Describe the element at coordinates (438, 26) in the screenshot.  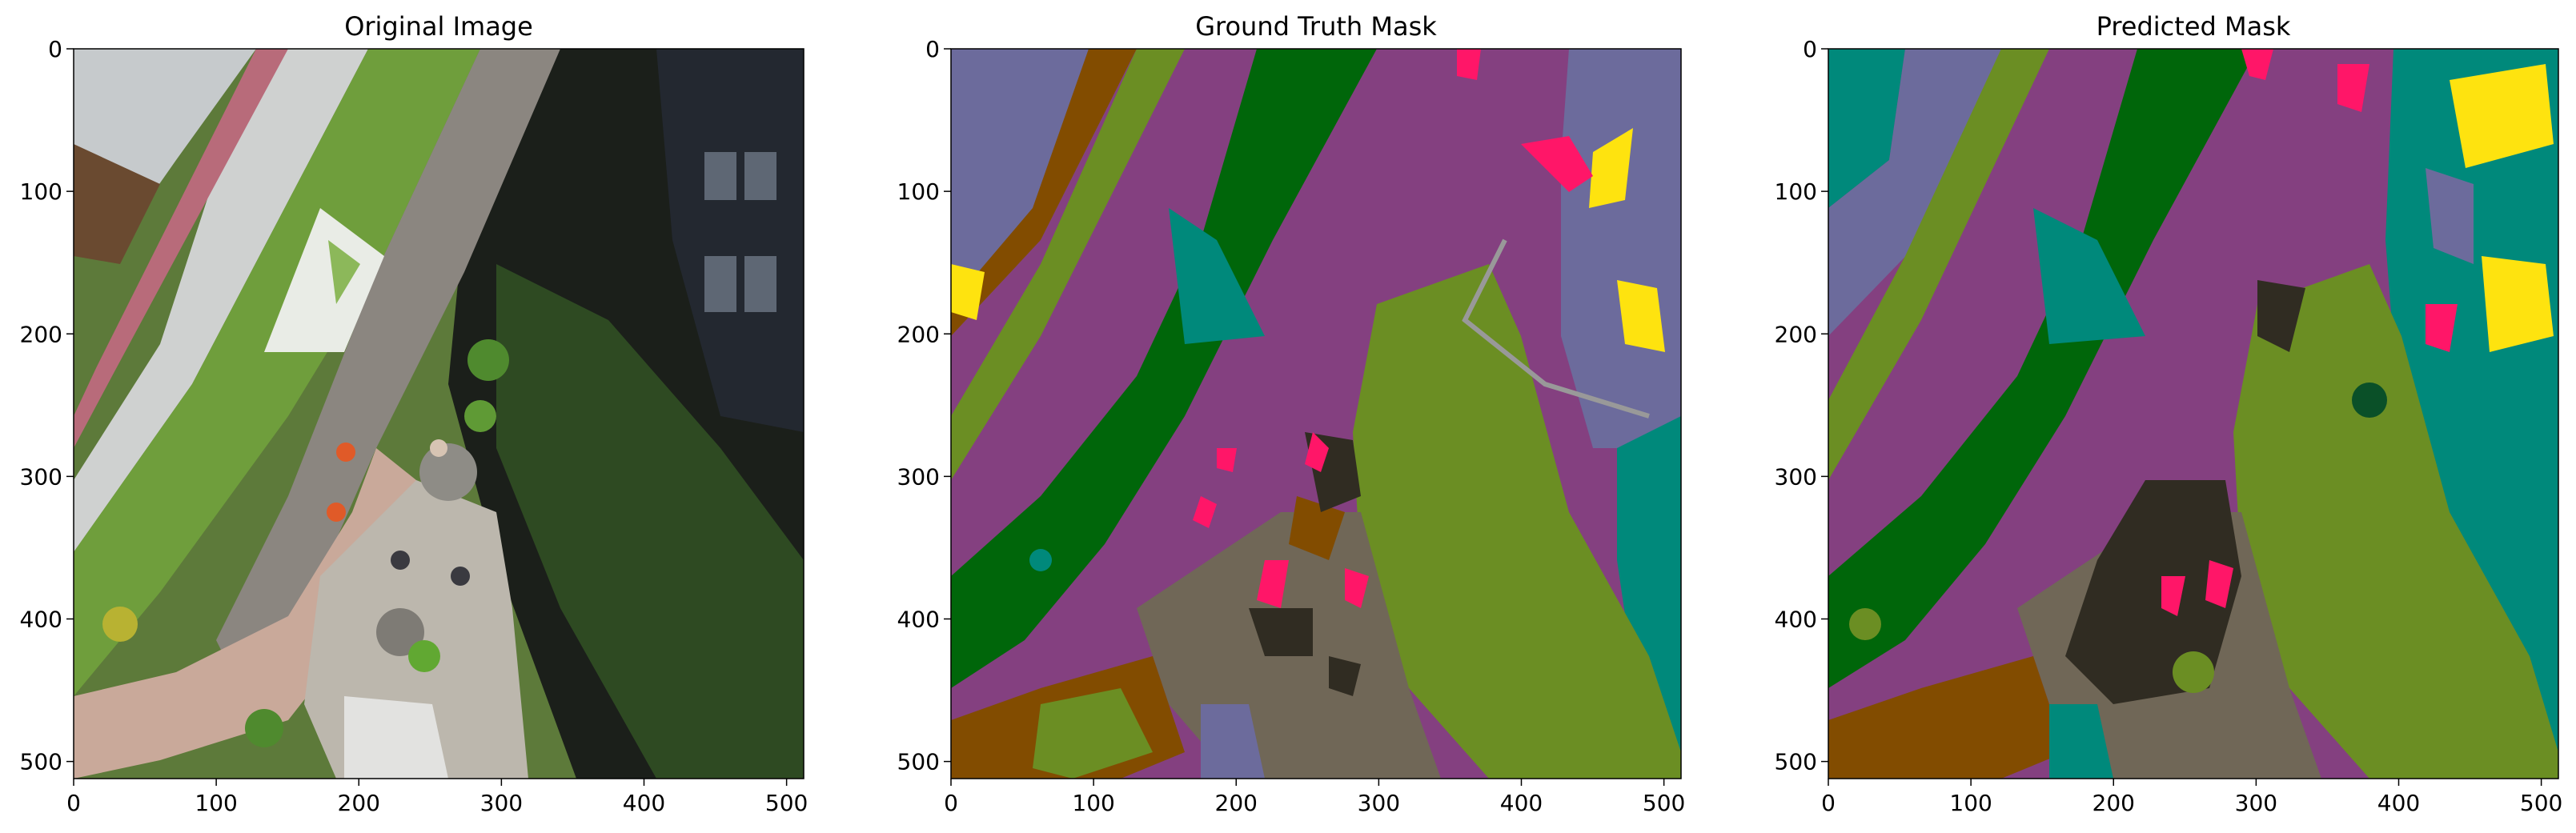
I see `panel-title-original: Original Image` at that location.